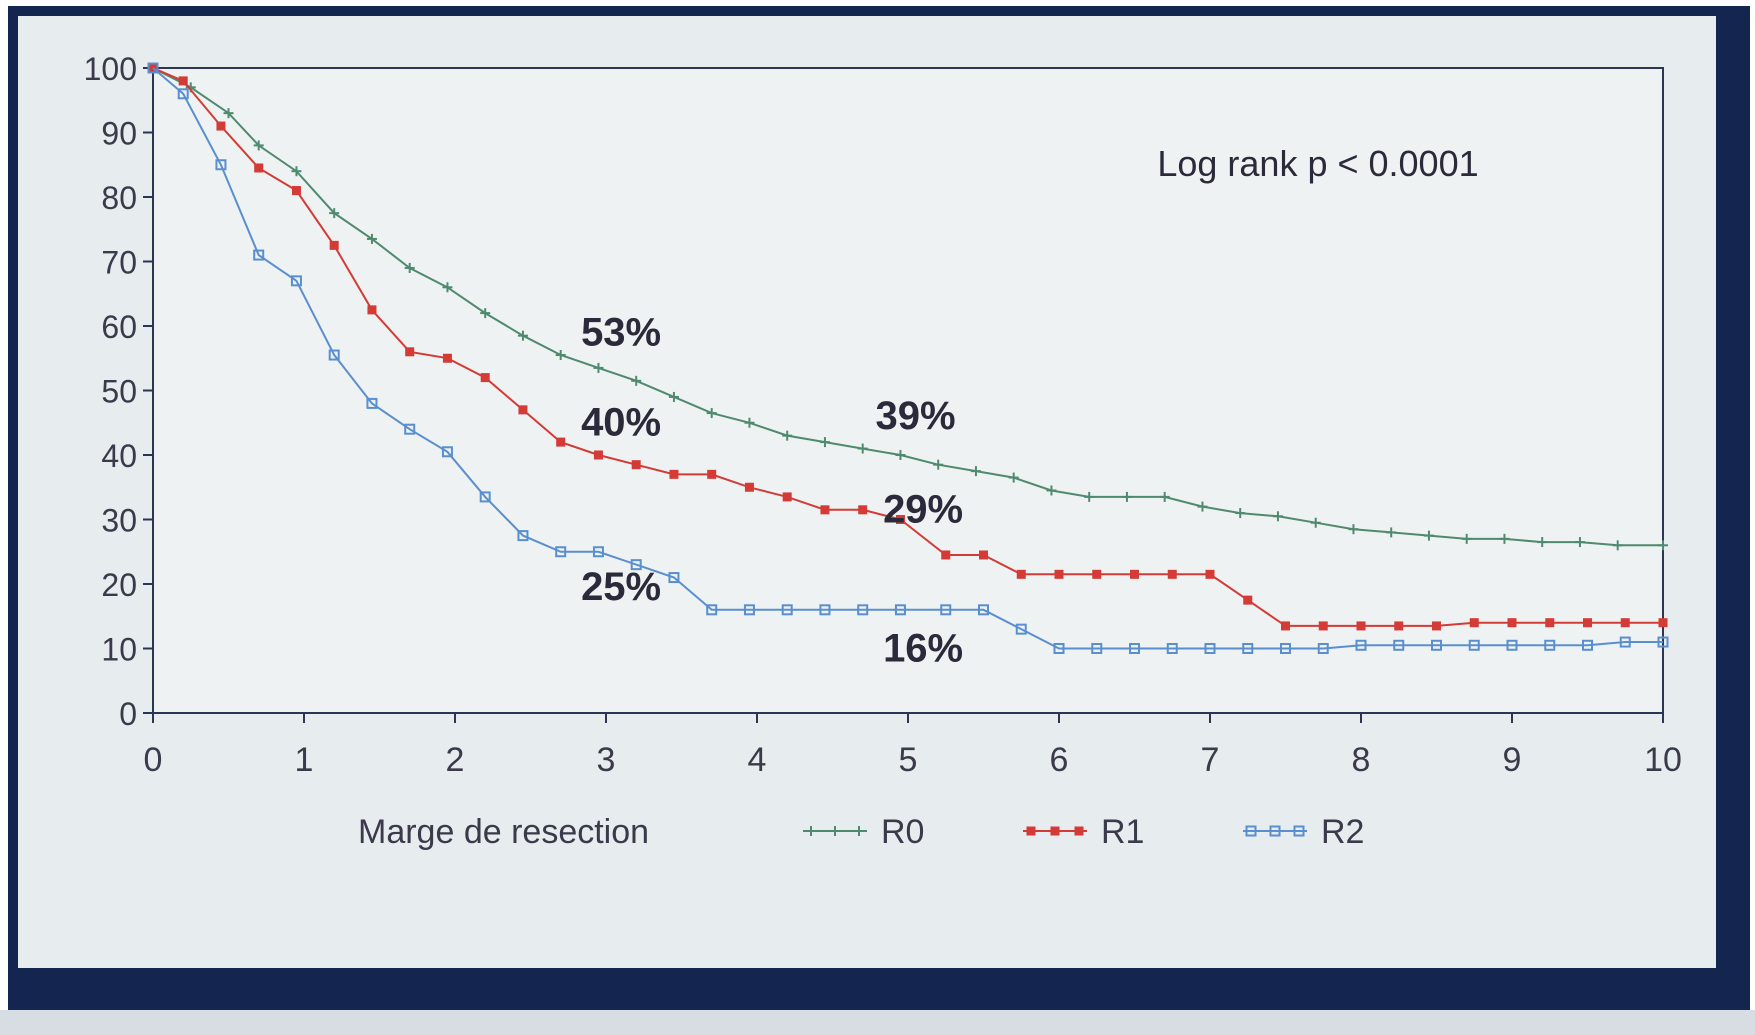 The image size is (1755, 1035). What do you see at coordinates (304, 760) in the screenshot?
I see `x-tick-label: 1` at bounding box center [304, 760].